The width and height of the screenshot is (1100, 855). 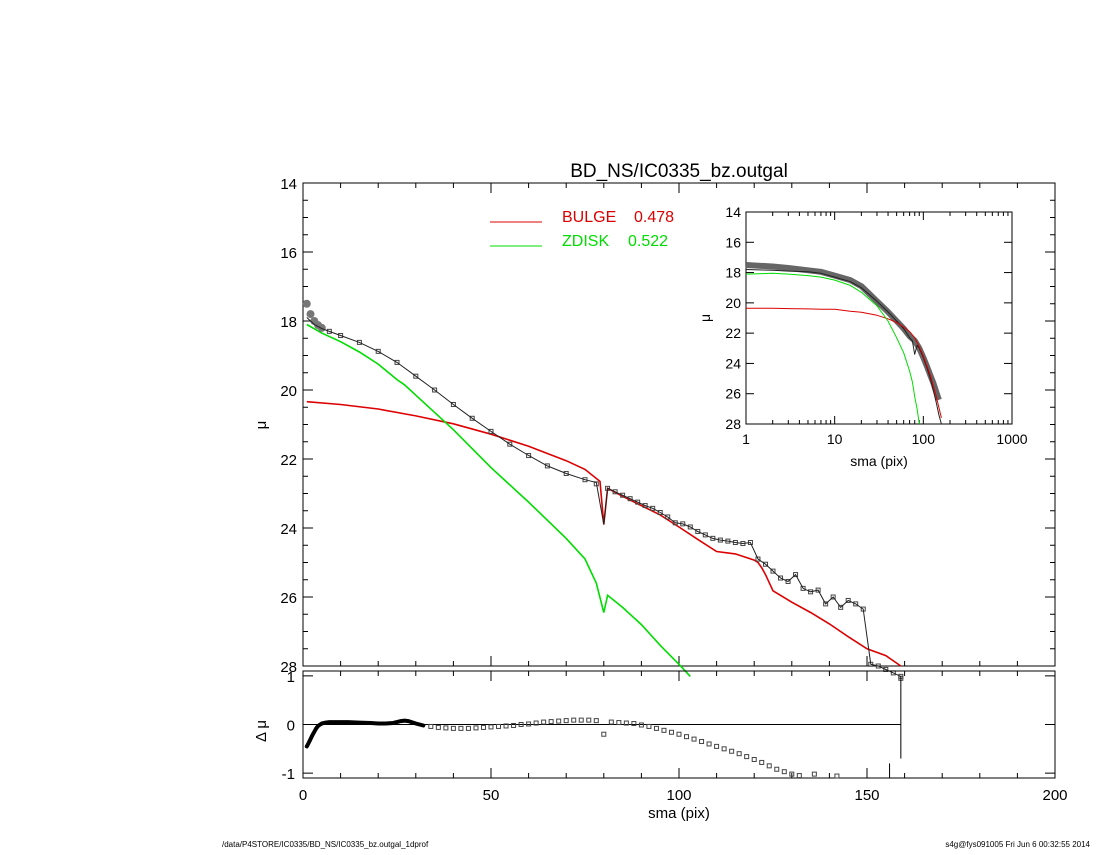 What do you see at coordinates (261, 425) in the screenshot?
I see `main-y-axis-label: μ` at bounding box center [261, 425].